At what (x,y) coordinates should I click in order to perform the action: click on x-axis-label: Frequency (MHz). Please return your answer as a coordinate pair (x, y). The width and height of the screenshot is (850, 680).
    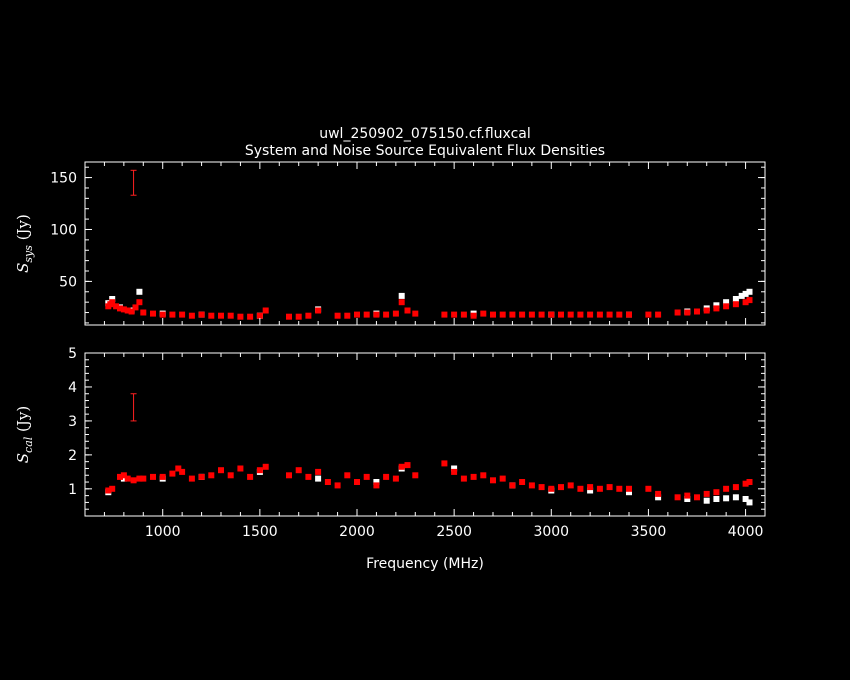
    Looking at the image, I should click on (425, 564).